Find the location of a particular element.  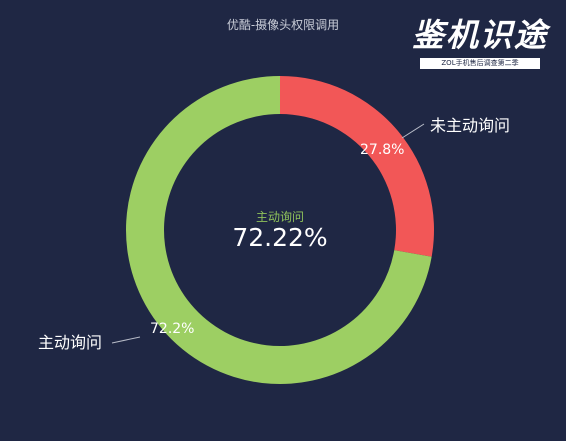

leader-line-actively-asked is located at coordinates (126, 340).